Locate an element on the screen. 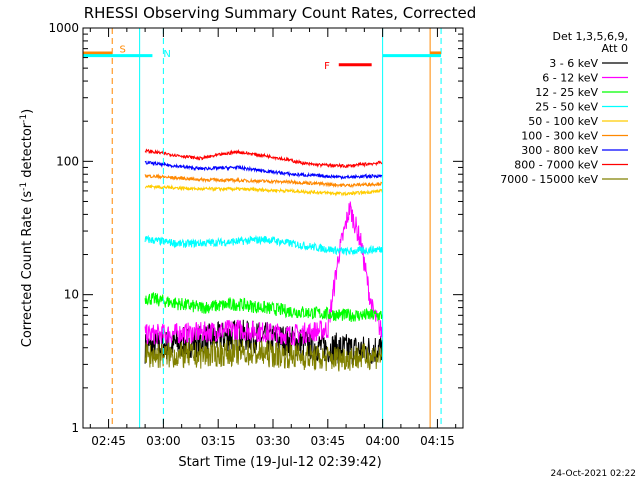 This screenshot has width=640, height=480. legend-label-3: 25 - 50 keV is located at coordinates (566, 107).